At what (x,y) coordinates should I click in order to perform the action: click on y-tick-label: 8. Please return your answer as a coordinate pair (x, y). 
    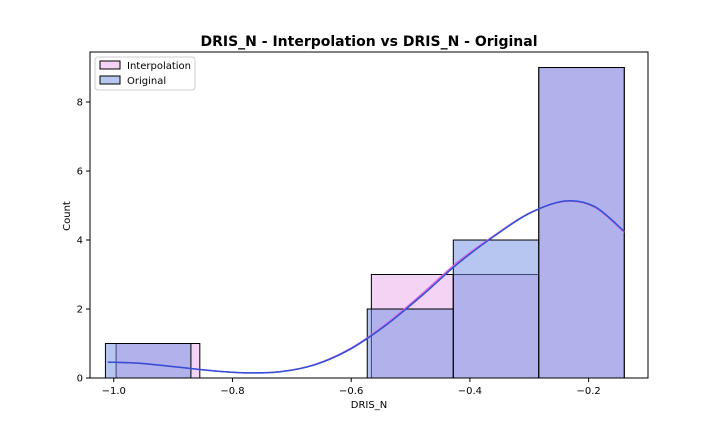
    Looking at the image, I should click on (80, 103).